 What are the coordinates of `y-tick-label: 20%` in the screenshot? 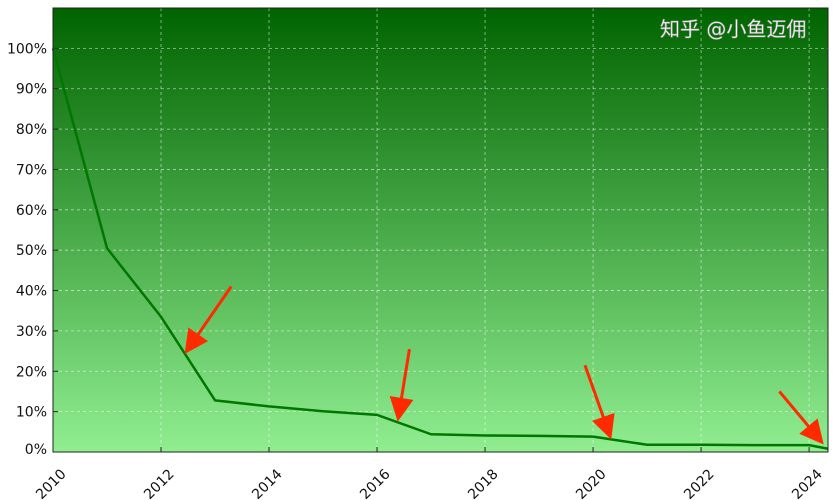 It's located at (31, 372).